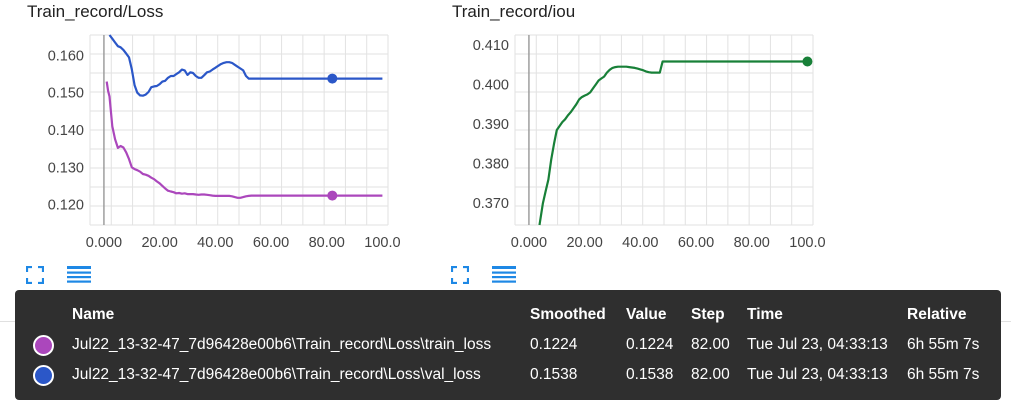  What do you see at coordinates (50, 315) in the screenshot?
I see `header-color` at bounding box center [50, 315].